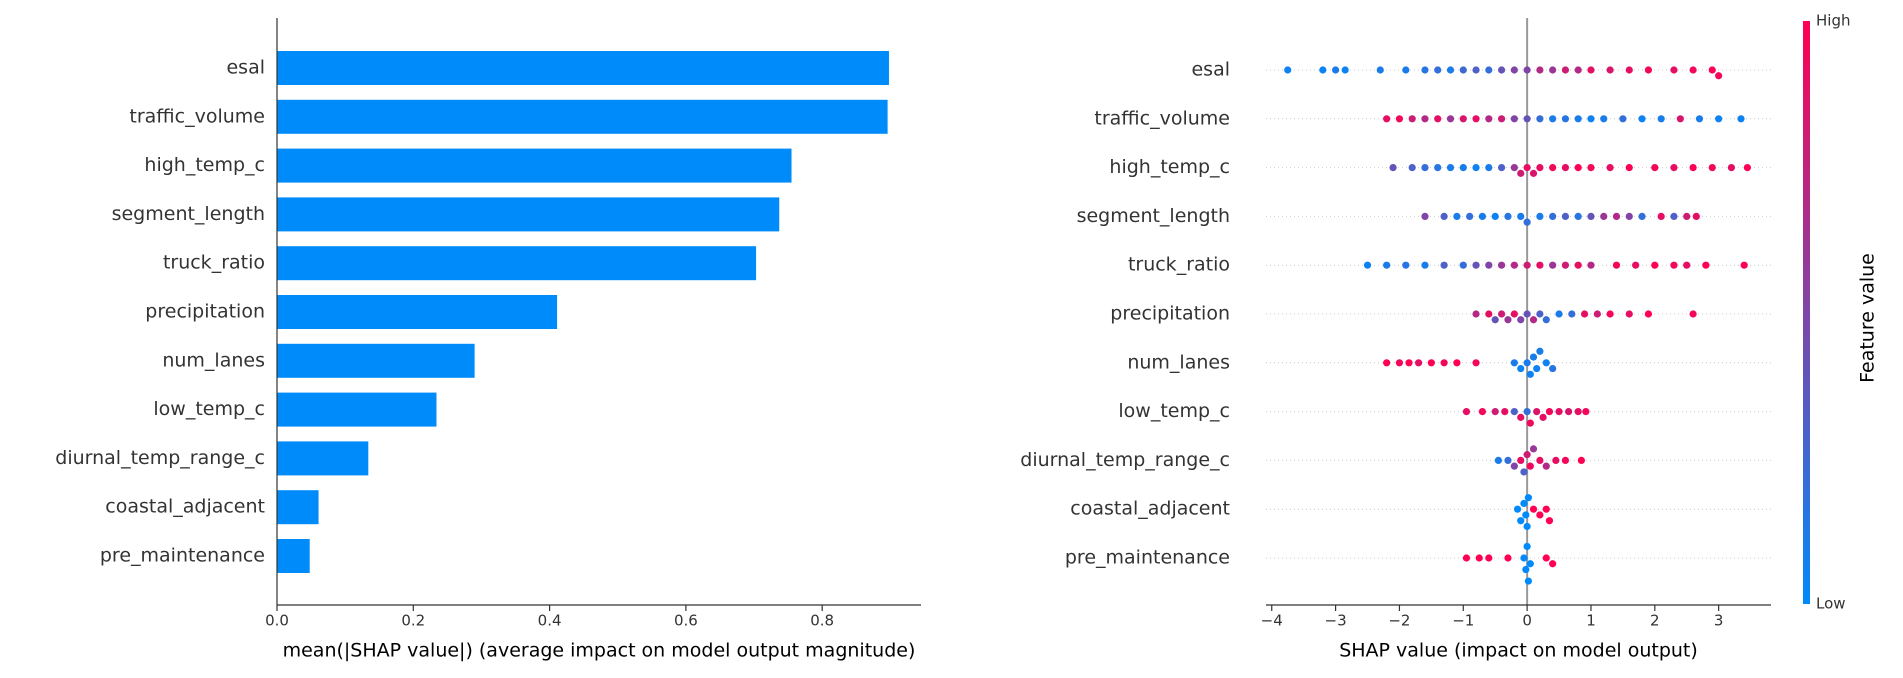 The width and height of the screenshot is (1903, 678). I want to click on y-tick-label: segment_length, so click(1153, 216).